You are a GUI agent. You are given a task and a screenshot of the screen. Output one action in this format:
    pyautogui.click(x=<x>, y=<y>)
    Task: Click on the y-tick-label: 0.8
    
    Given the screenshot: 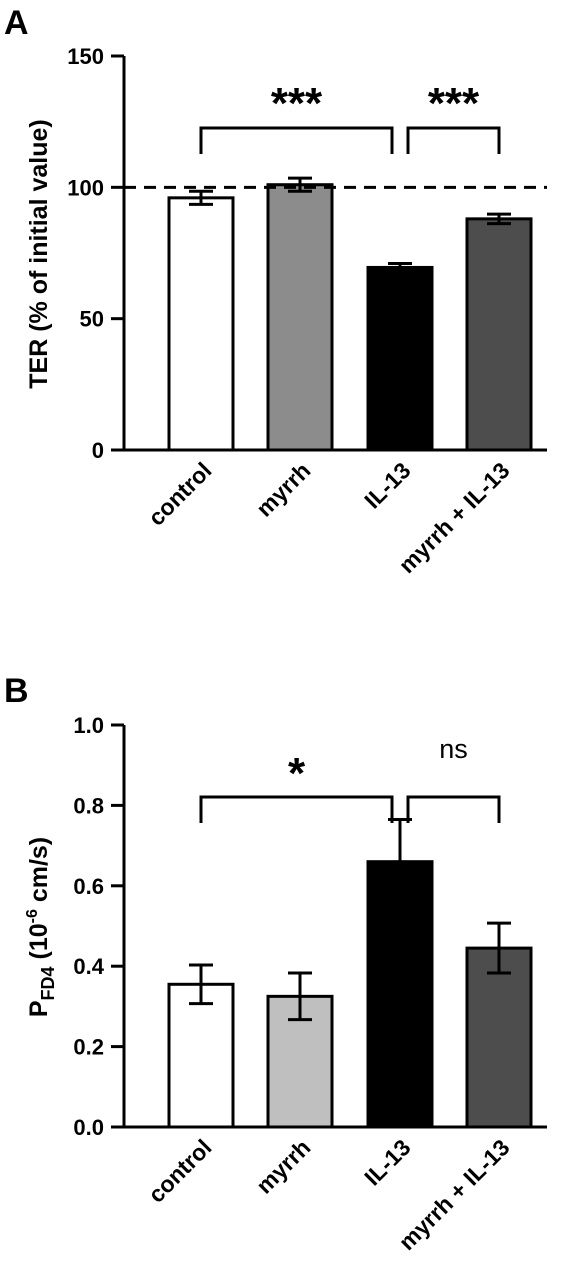 What is the action you would take?
    pyautogui.click(x=88, y=805)
    